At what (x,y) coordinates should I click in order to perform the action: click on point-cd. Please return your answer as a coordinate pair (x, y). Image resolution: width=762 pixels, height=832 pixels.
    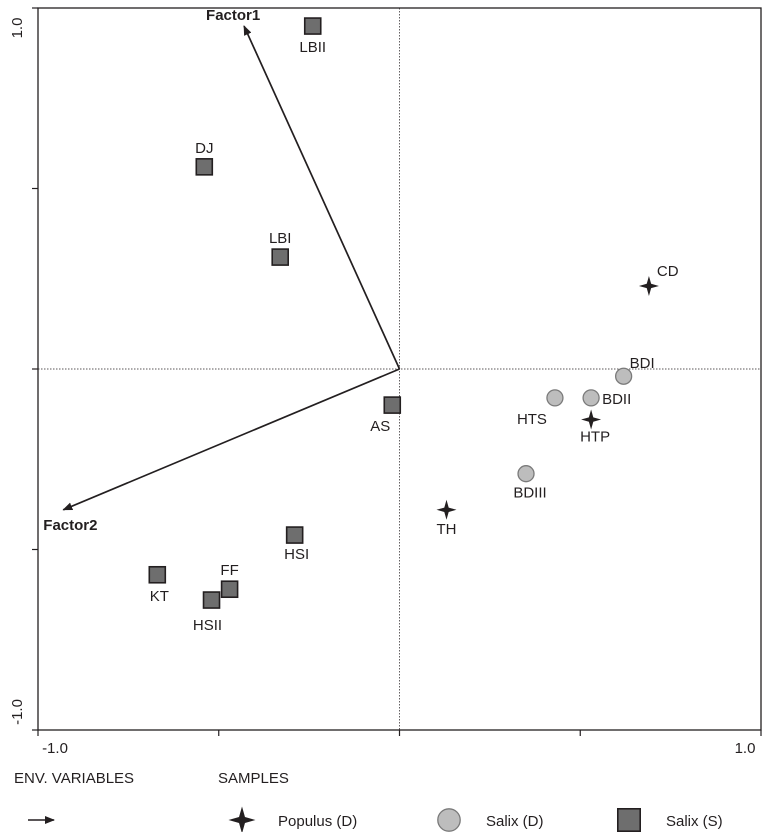
    Looking at the image, I should click on (648, 285).